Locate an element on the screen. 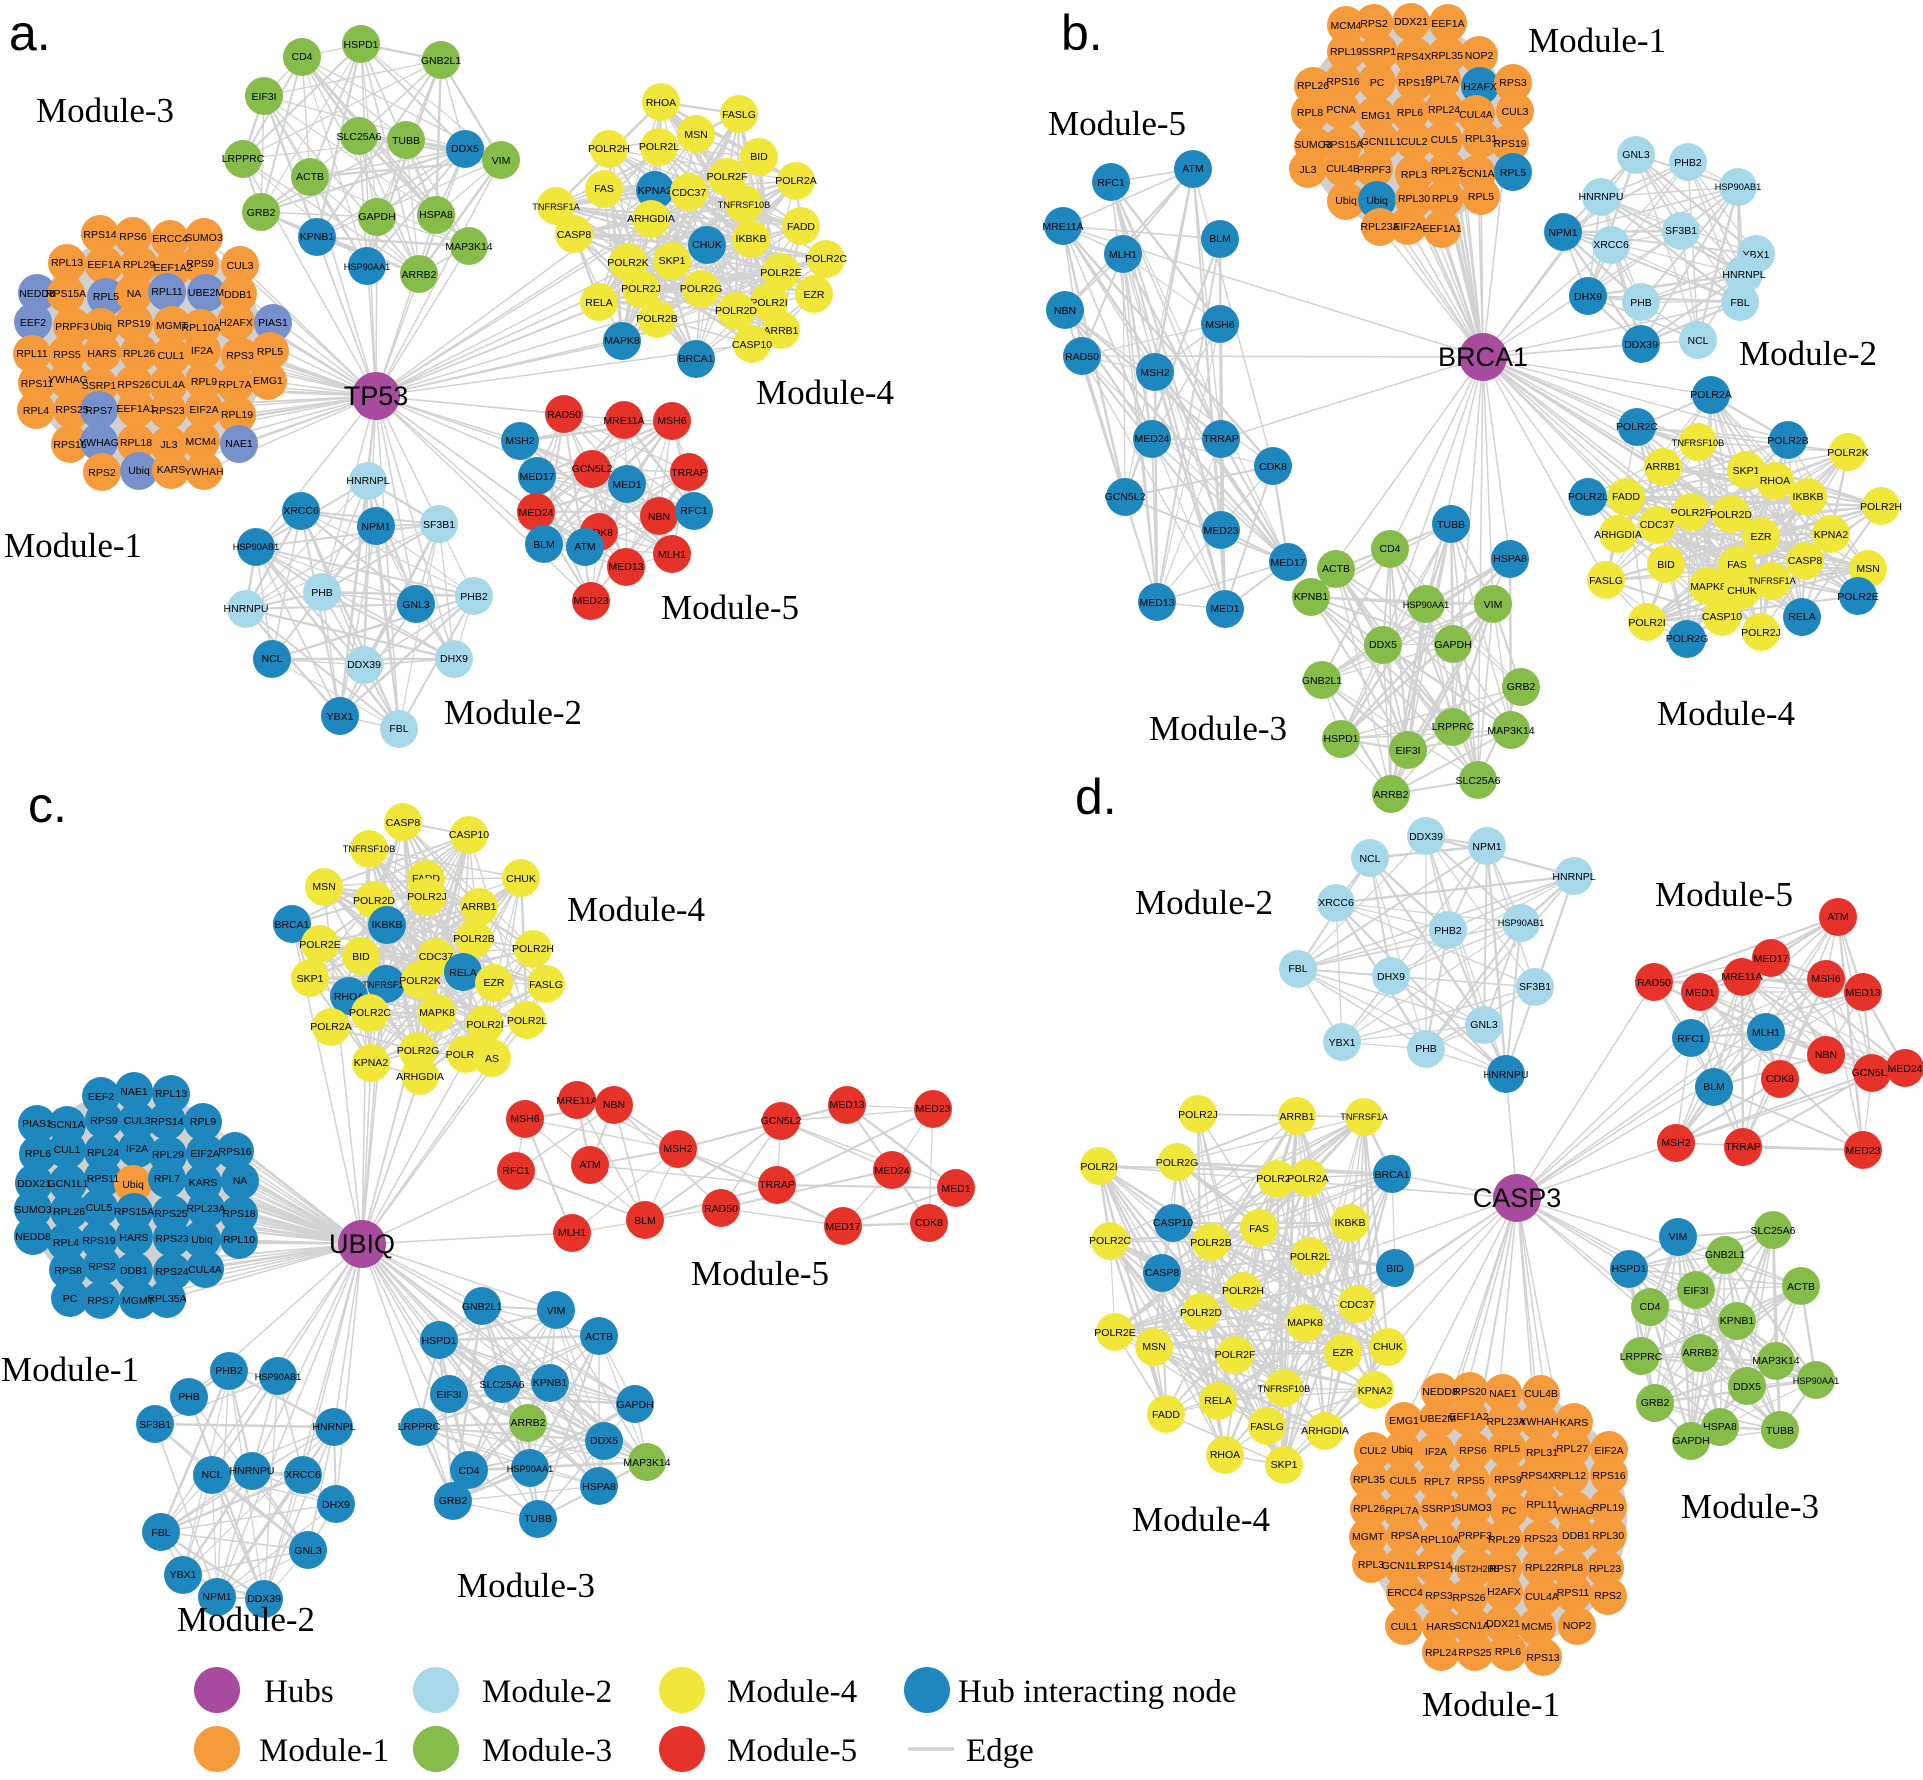  svg-text: NPM1 is located at coordinates (216, 1597).